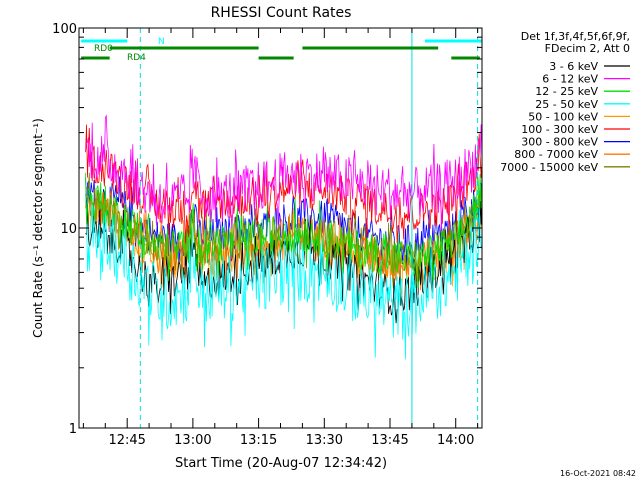 Image resolution: width=640 pixels, height=480 pixels. Describe the element at coordinates (192, 440) in the screenshot. I see `x-tick-label: 13:00` at that location.